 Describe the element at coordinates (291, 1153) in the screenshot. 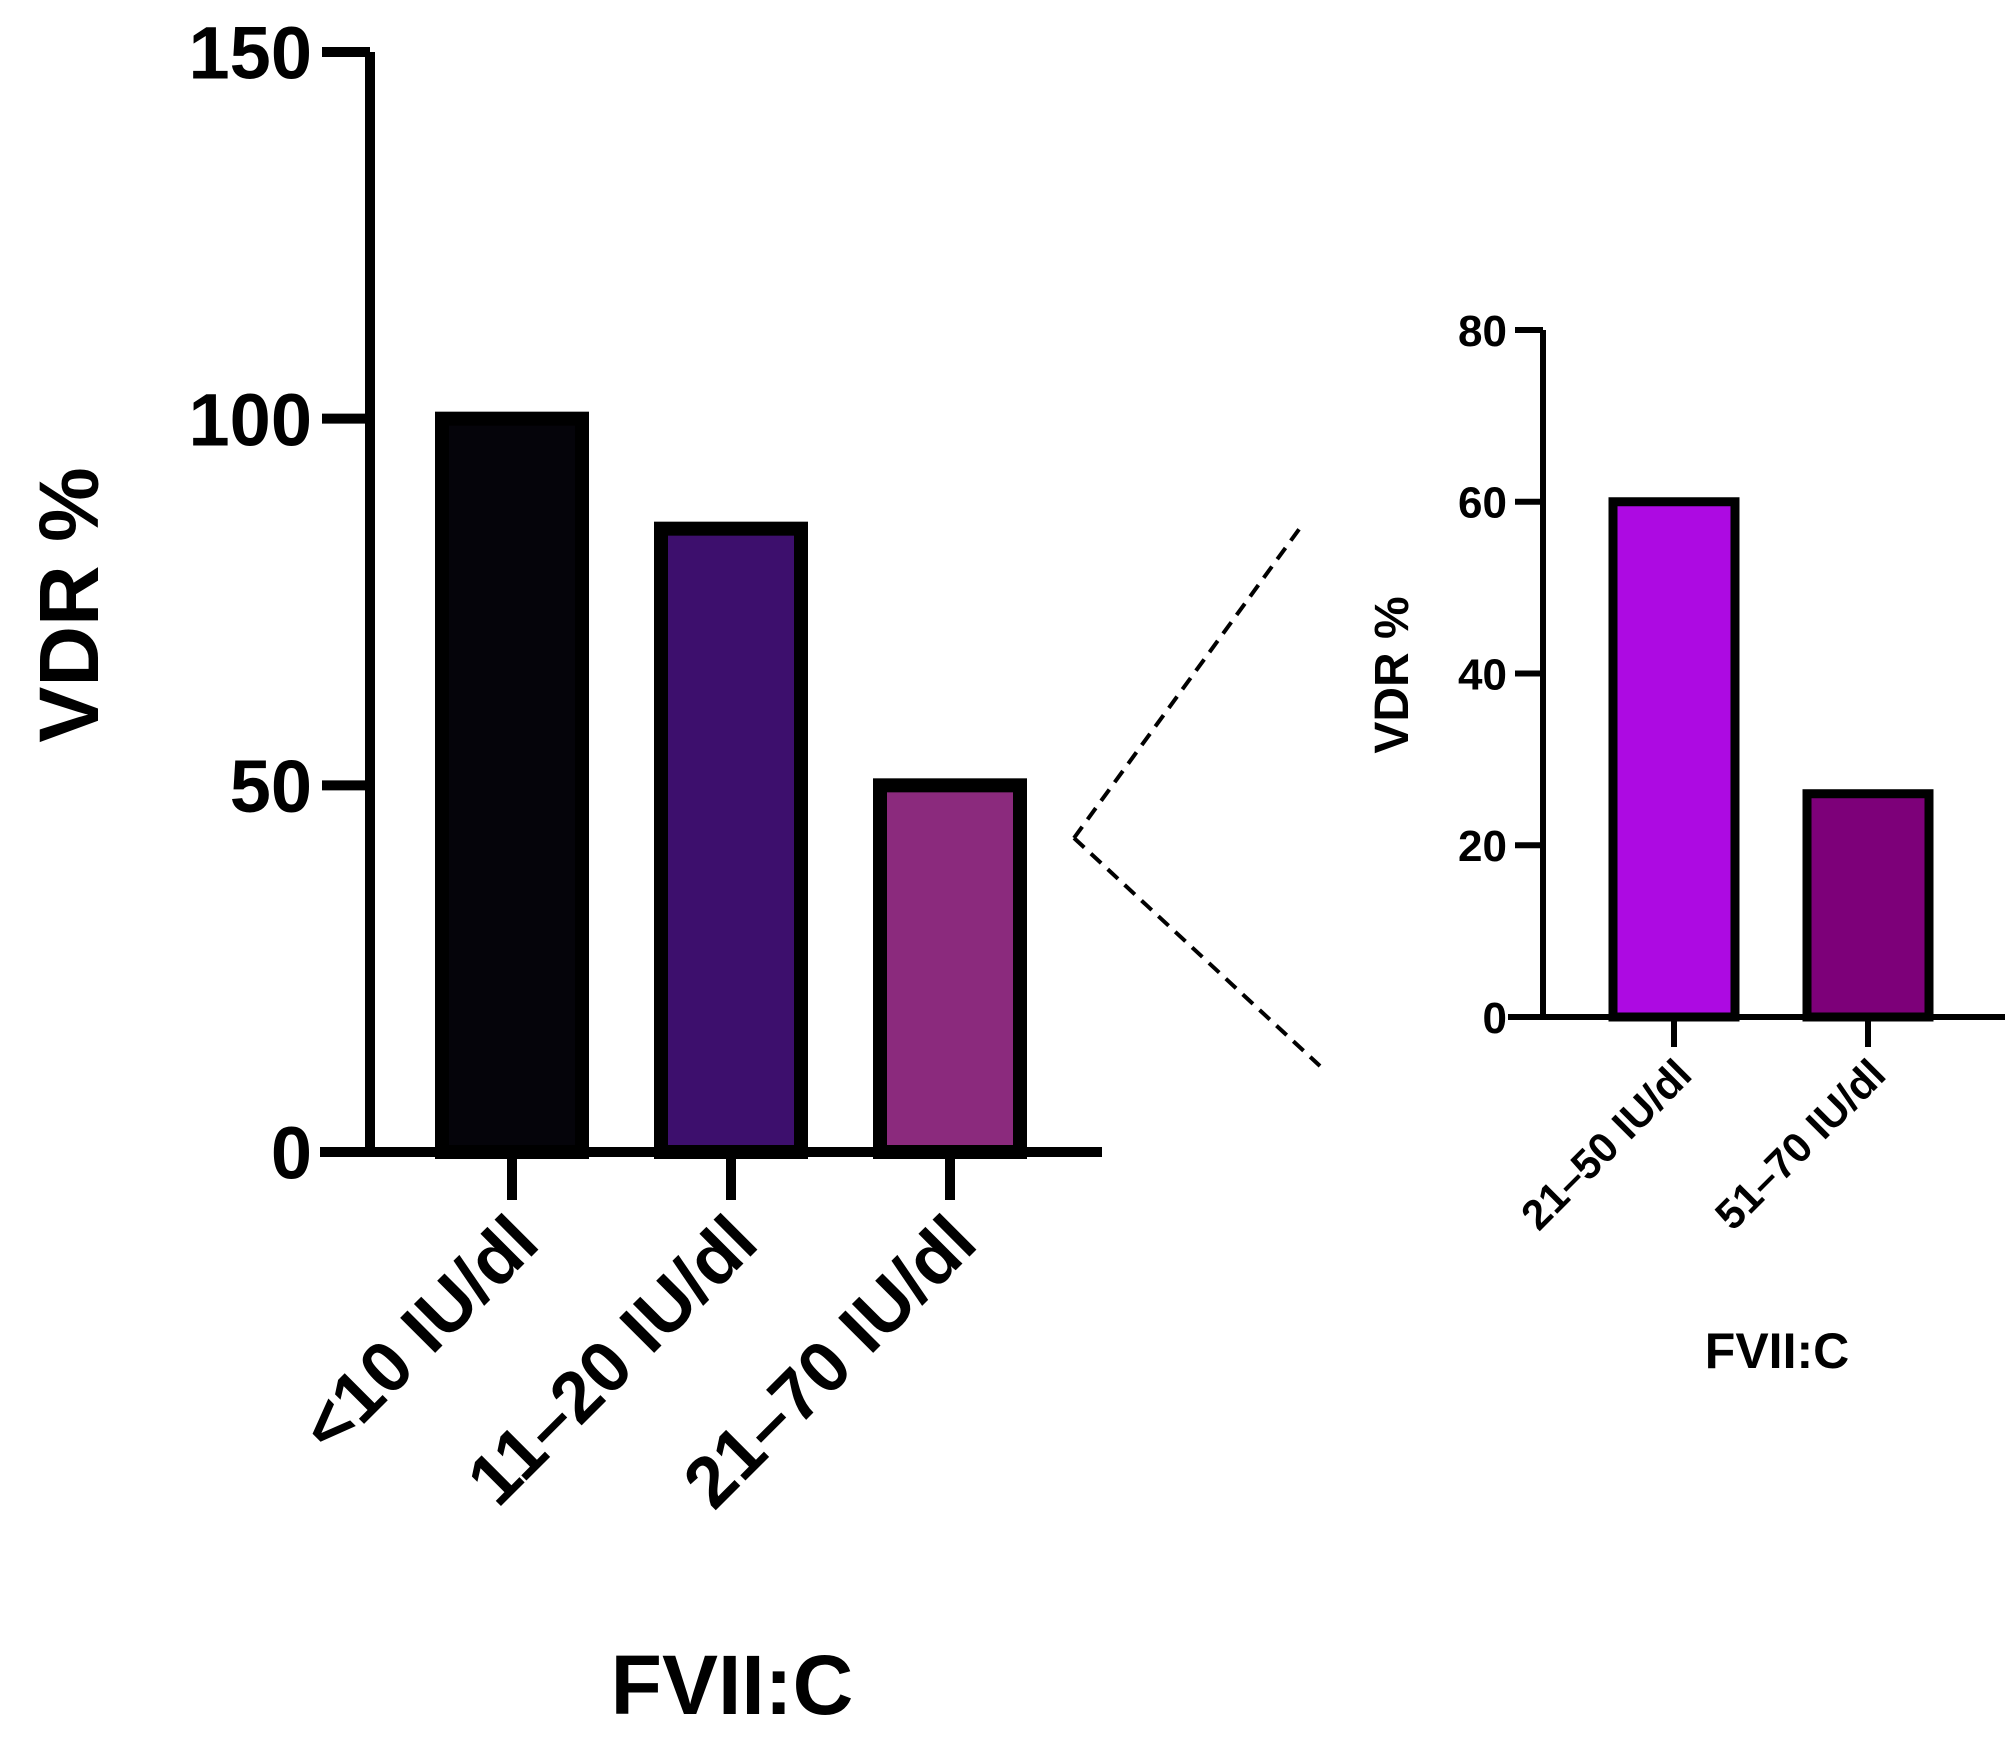

I see `main-y-tick-label-0: 0` at that location.